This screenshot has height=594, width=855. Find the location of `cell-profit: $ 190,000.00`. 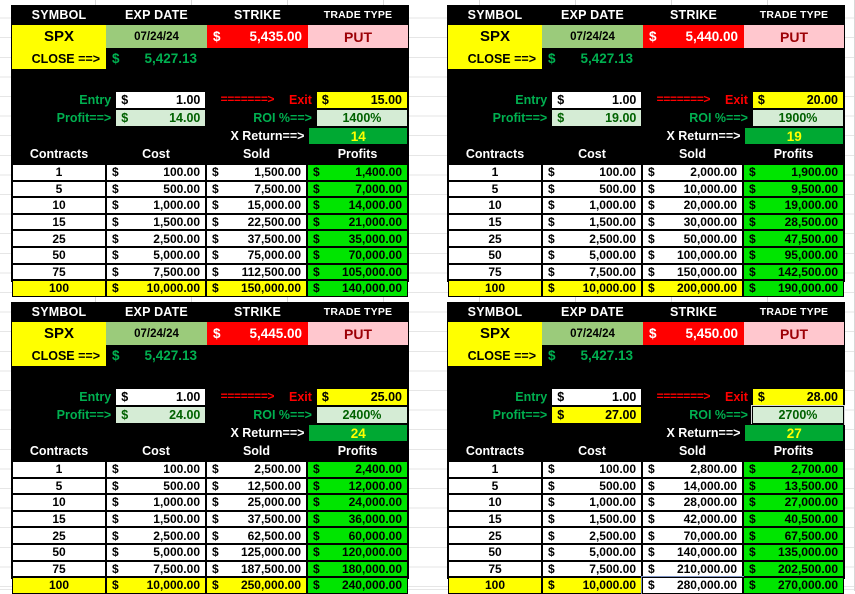

cell-profit: $ 190,000.00 is located at coordinates (793, 288).